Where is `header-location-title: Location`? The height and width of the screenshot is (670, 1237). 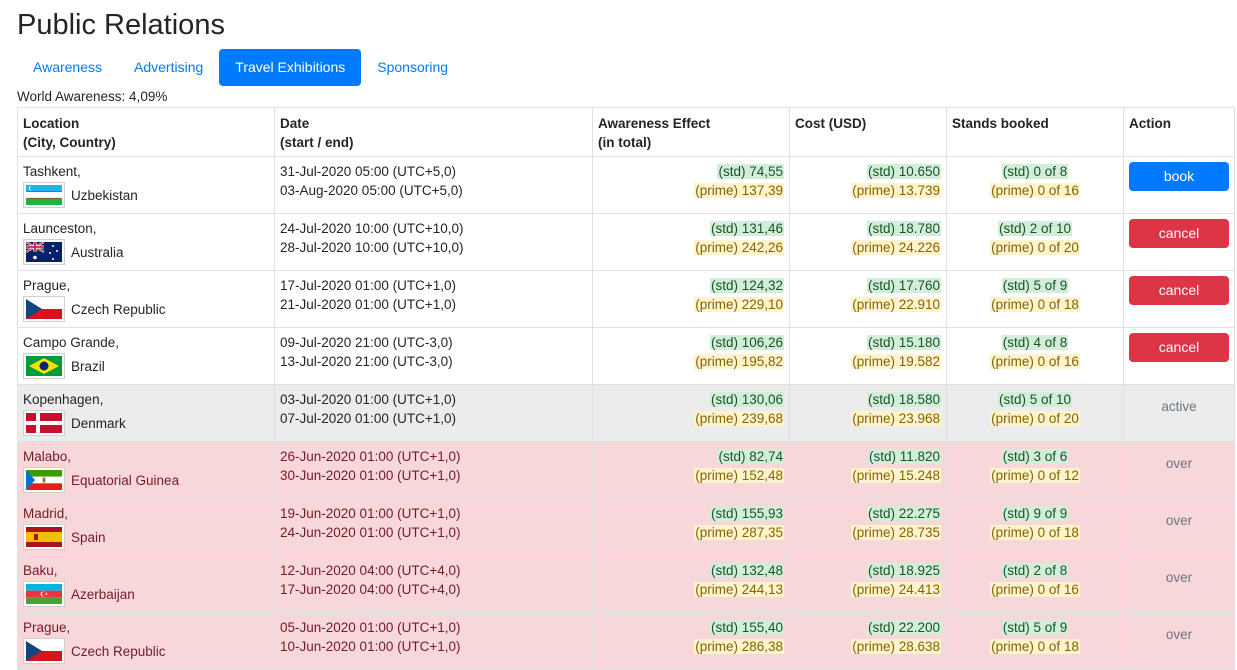 header-location-title: Location is located at coordinates (51, 123).